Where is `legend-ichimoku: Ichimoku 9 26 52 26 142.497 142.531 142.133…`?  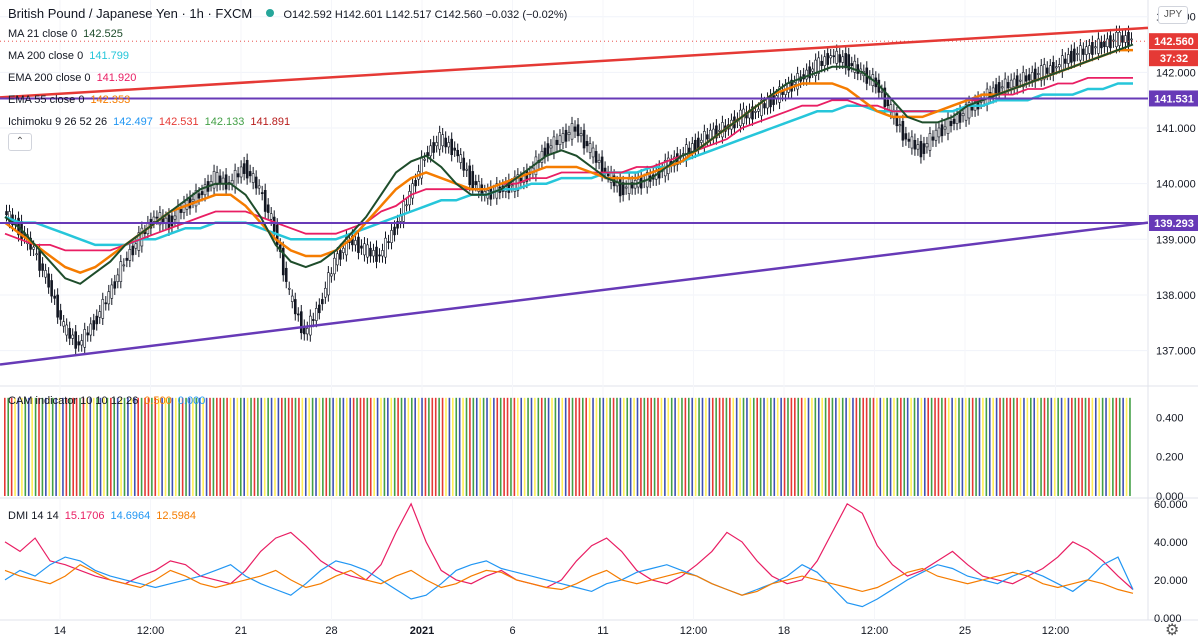
legend-ichimoku: Ichimoku 9 26 52 26 142.497 142.531 142.133… is located at coordinates (152, 122).